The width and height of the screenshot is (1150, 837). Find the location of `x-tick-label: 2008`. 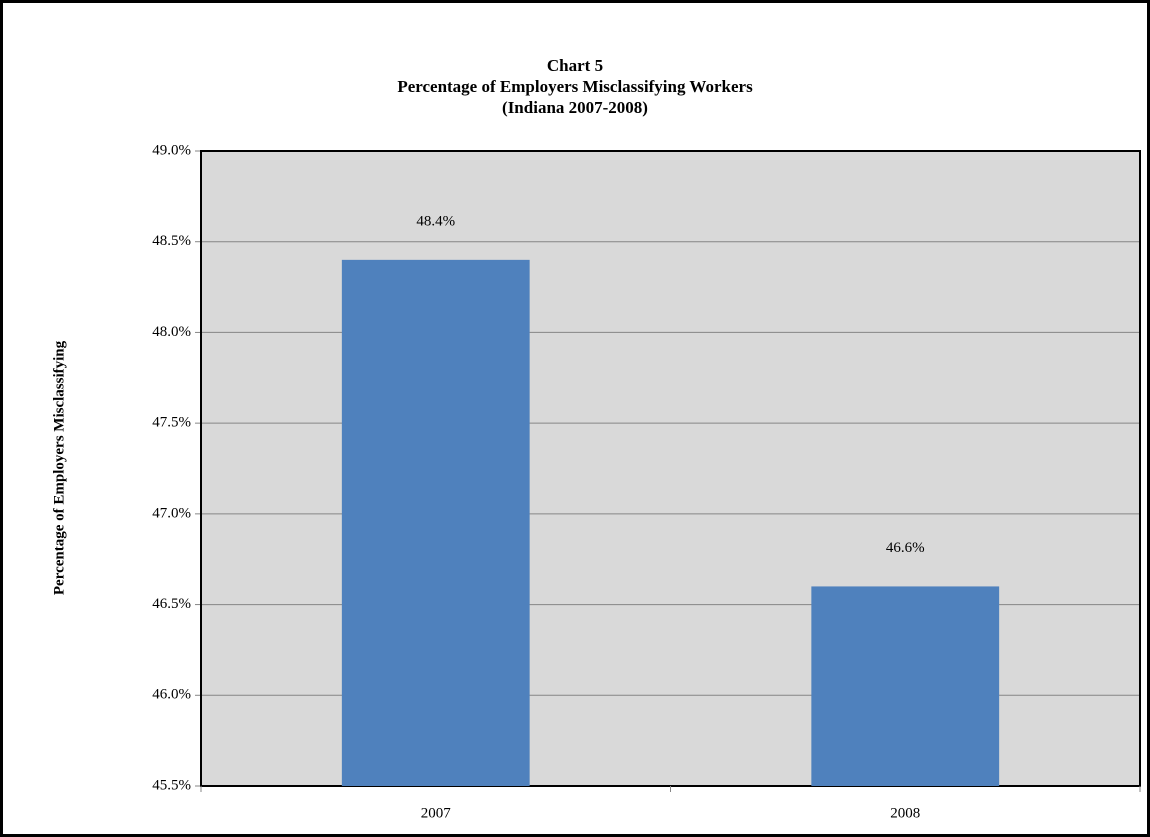

x-tick-label: 2008 is located at coordinates (905, 813).